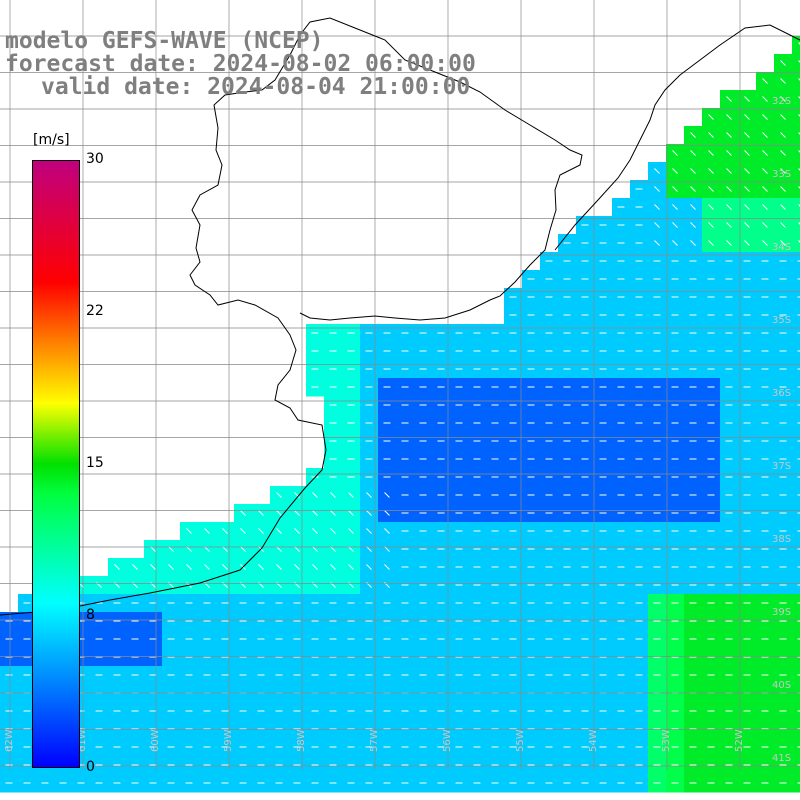 This screenshot has height=800, width=800. What do you see at coordinates (593, 740) in the screenshot?
I see `longitude-label: 54W` at bounding box center [593, 740].